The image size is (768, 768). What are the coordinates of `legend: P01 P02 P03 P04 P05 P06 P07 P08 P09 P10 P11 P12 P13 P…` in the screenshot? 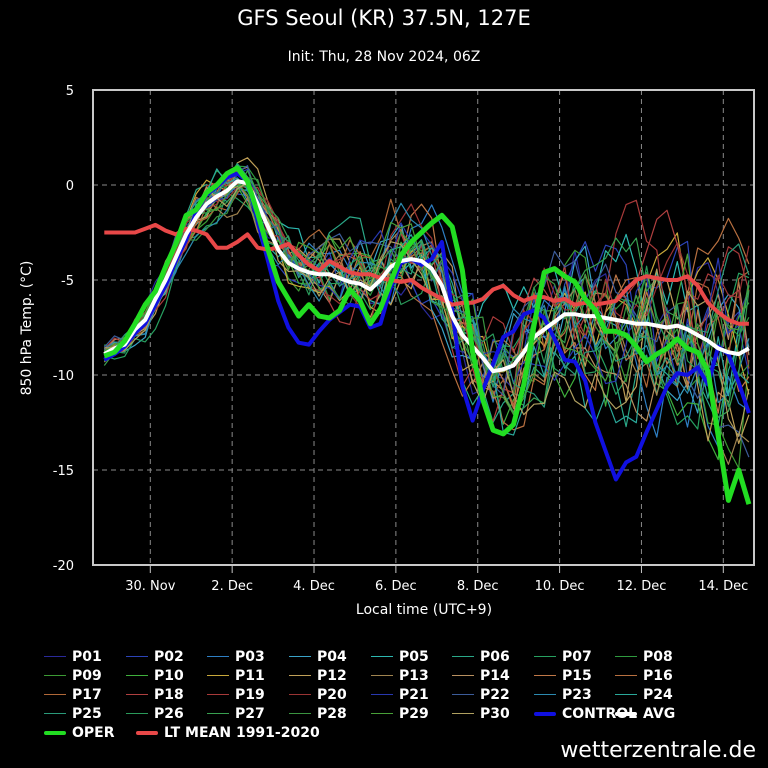 It's located at (384, 697).